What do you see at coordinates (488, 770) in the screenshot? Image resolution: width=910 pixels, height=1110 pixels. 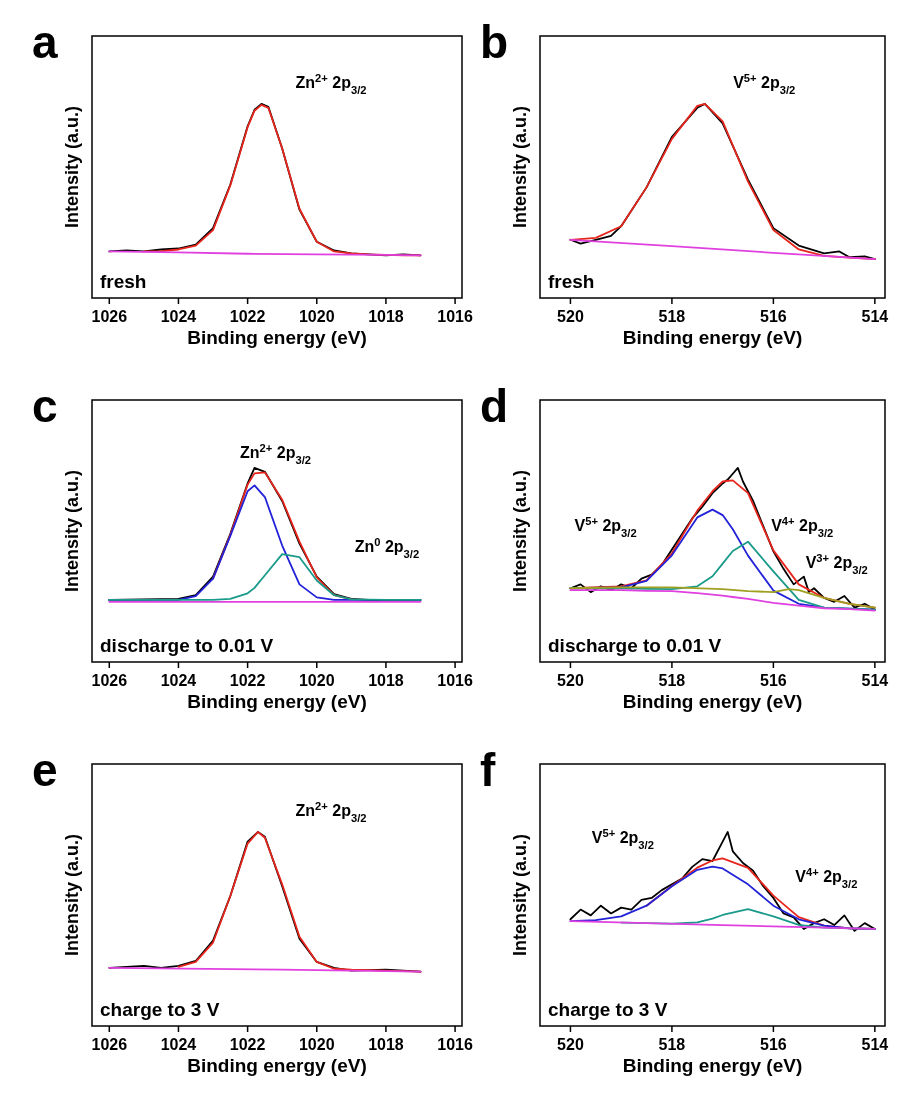 I see `chart-title: f` at bounding box center [488, 770].